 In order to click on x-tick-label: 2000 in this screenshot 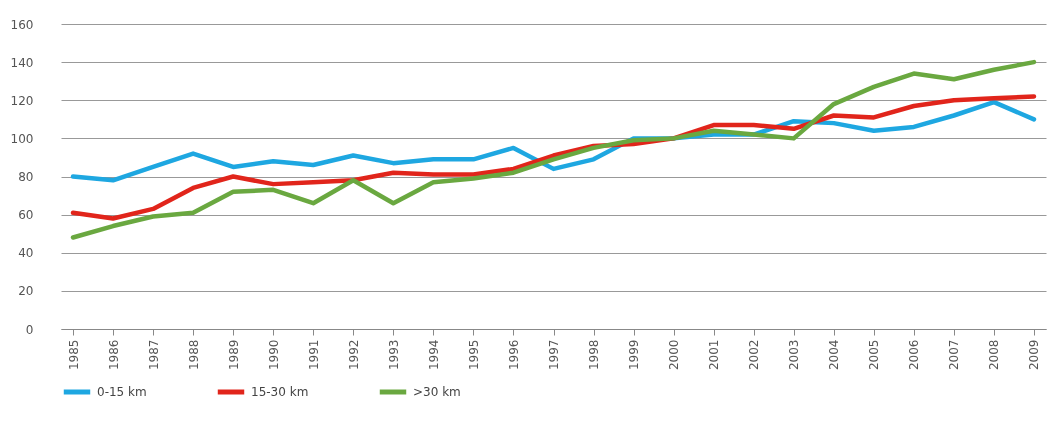, I will do `click(674, 355)`.